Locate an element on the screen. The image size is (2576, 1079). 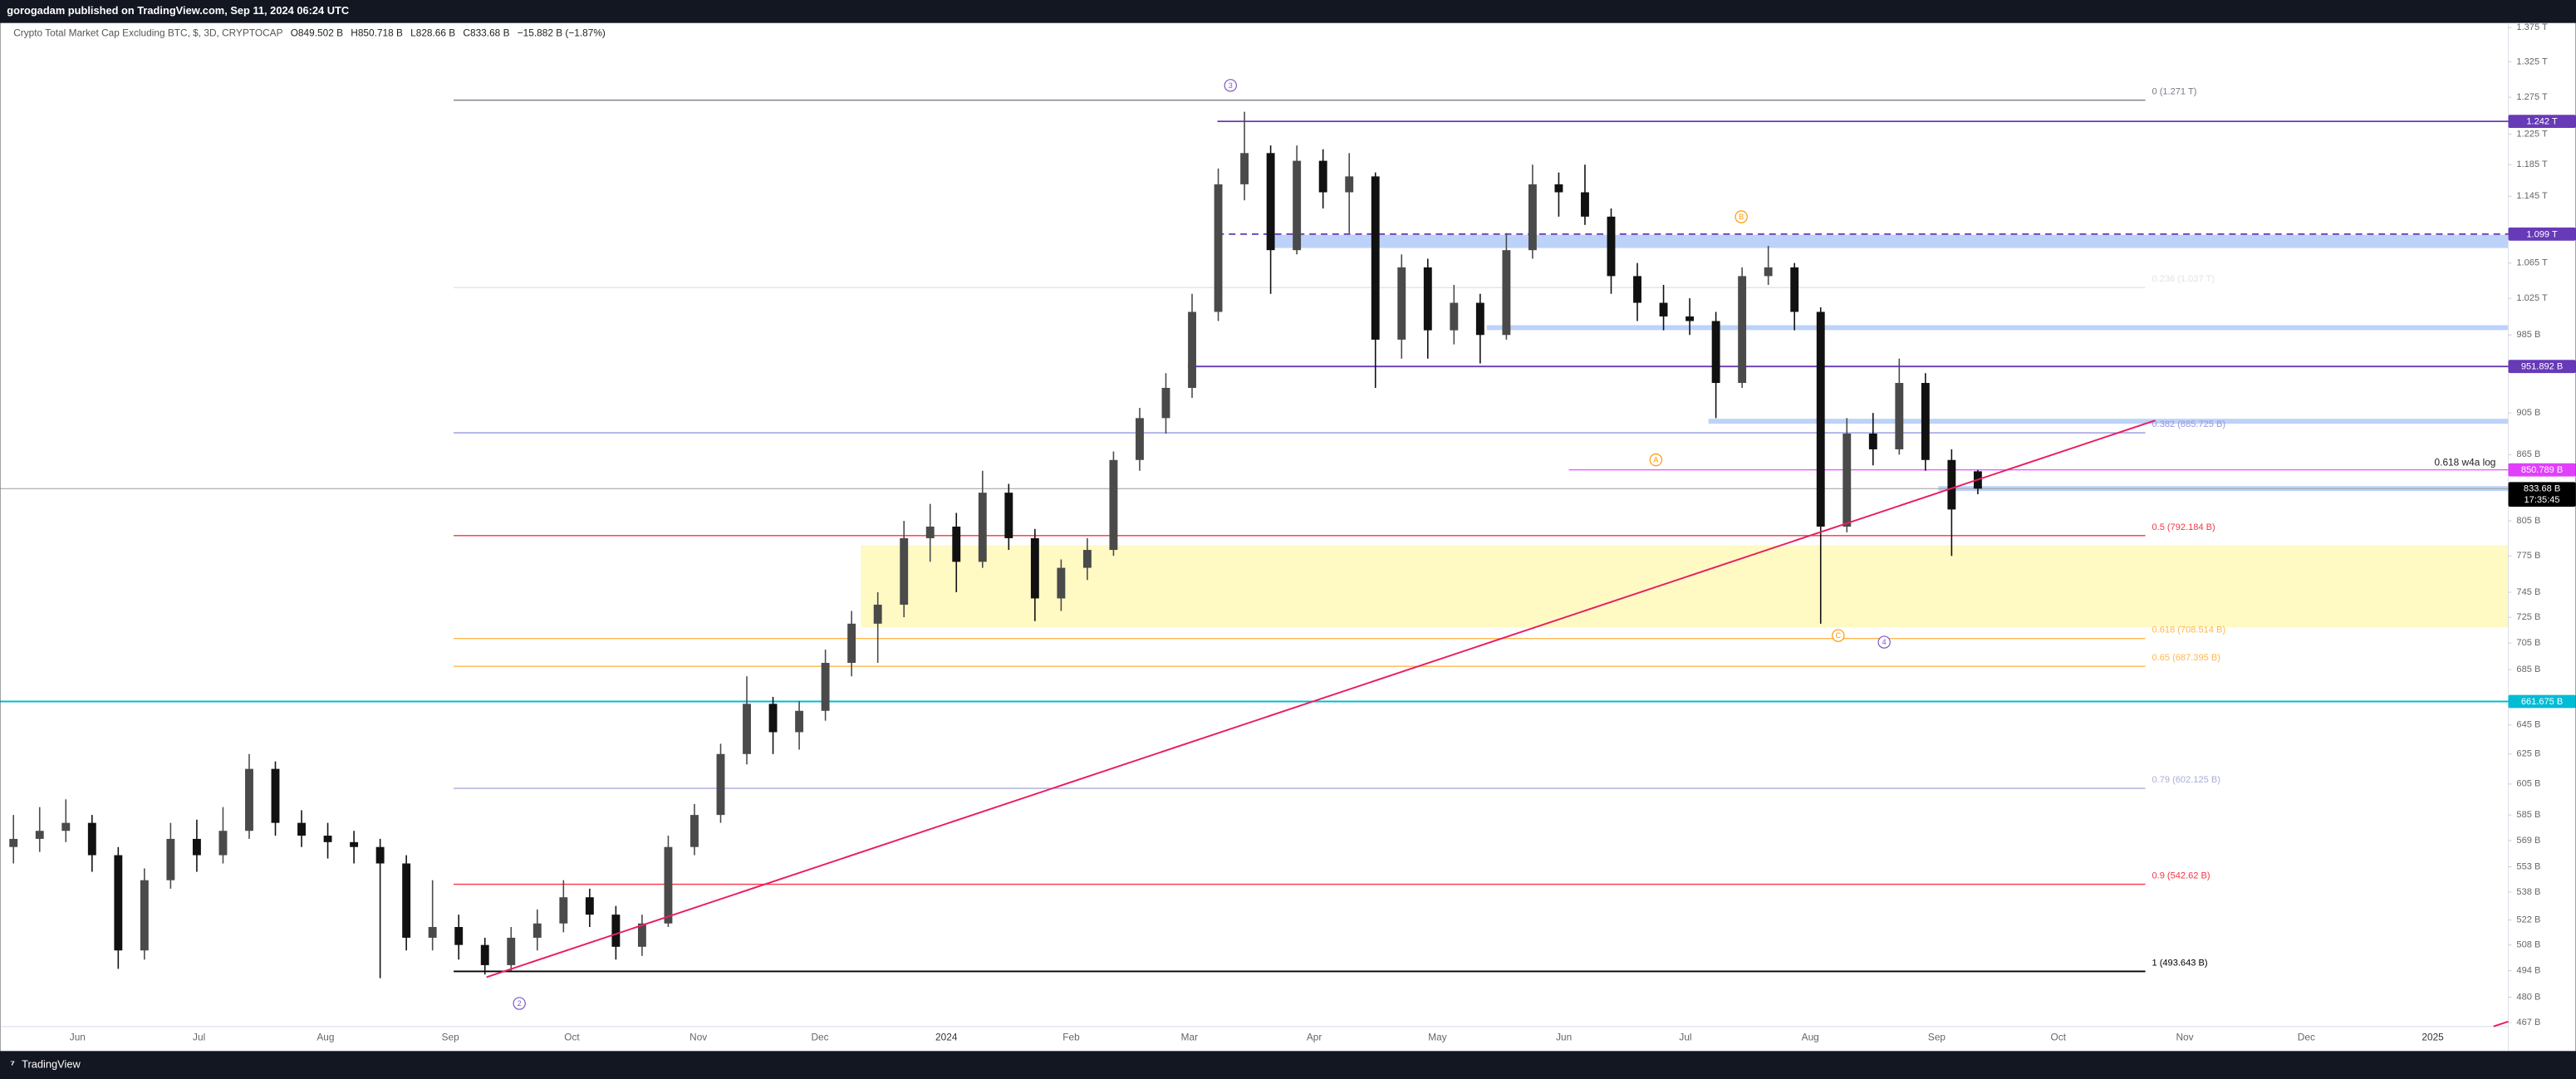
price-tick-label: 705 B is located at coordinates (2528, 643).